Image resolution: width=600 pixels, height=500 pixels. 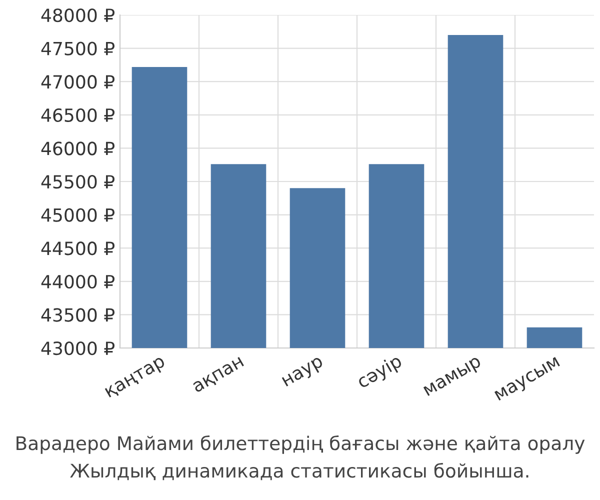 I want to click on x-tick-label: сәуір, so click(x=380, y=372).